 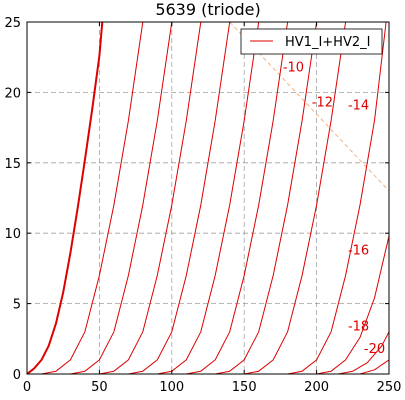 What do you see at coordinates (316, 387) in the screenshot?
I see `x-tick-label: 200` at bounding box center [316, 387].